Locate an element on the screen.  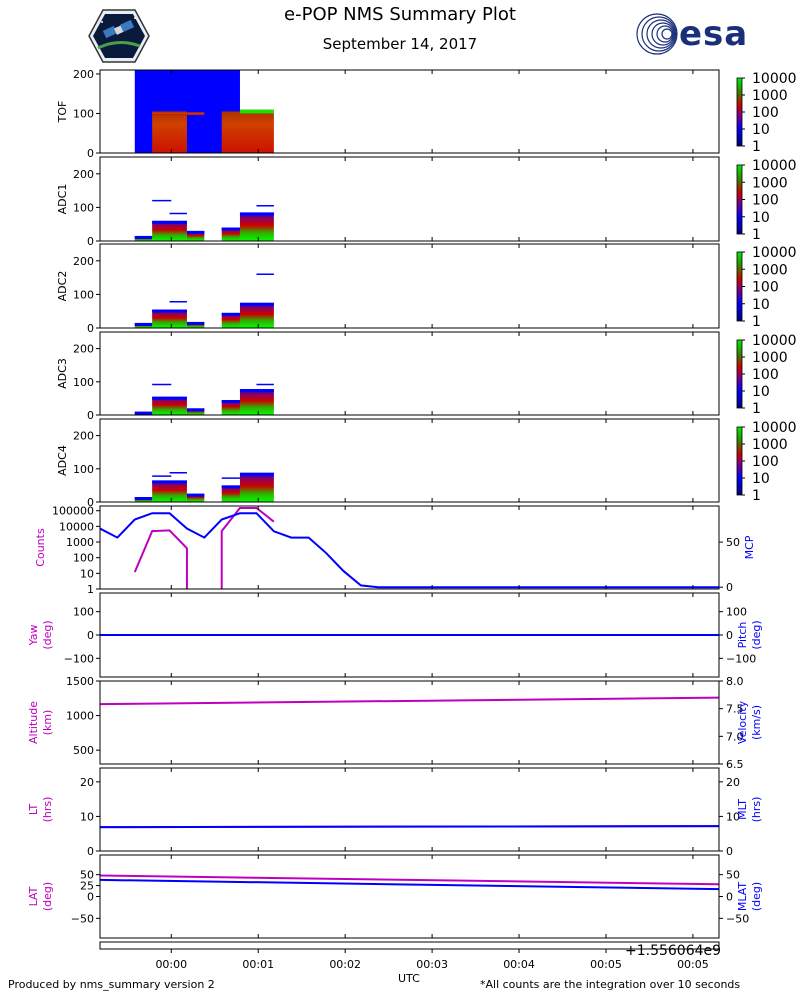
altitude-velocity-left-ytick-label: 1000 is located at coordinates (80, 716).